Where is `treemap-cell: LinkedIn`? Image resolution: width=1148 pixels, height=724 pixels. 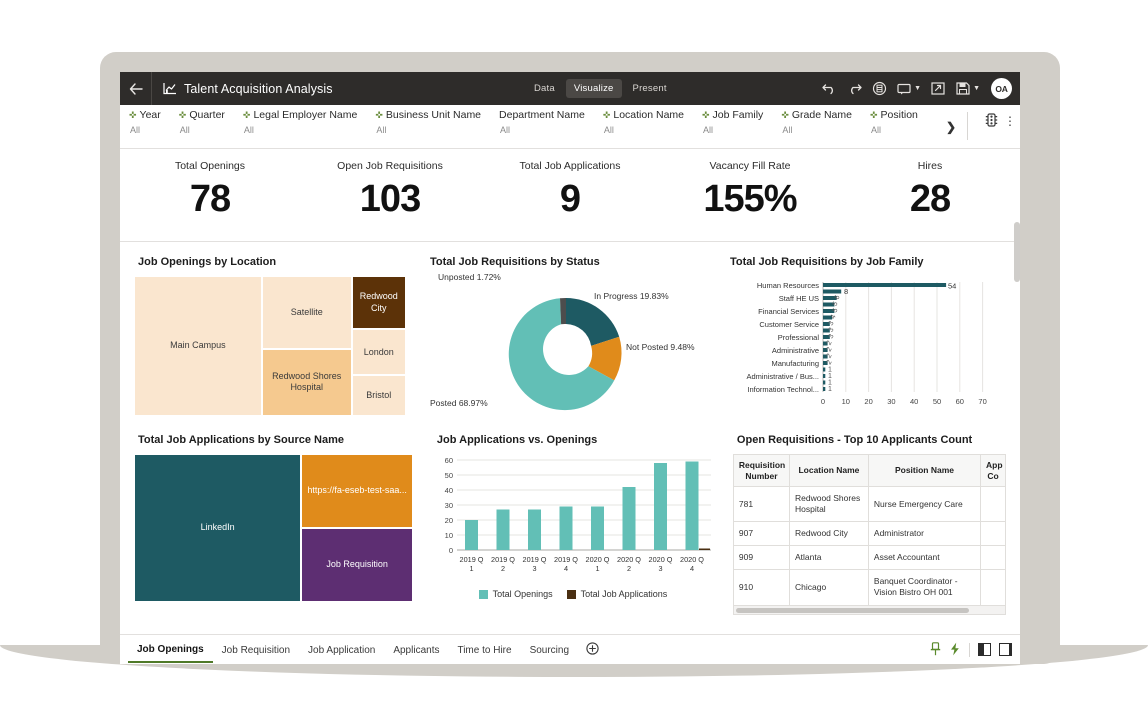
treemap-cell: LinkedIn is located at coordinates (218, 528).